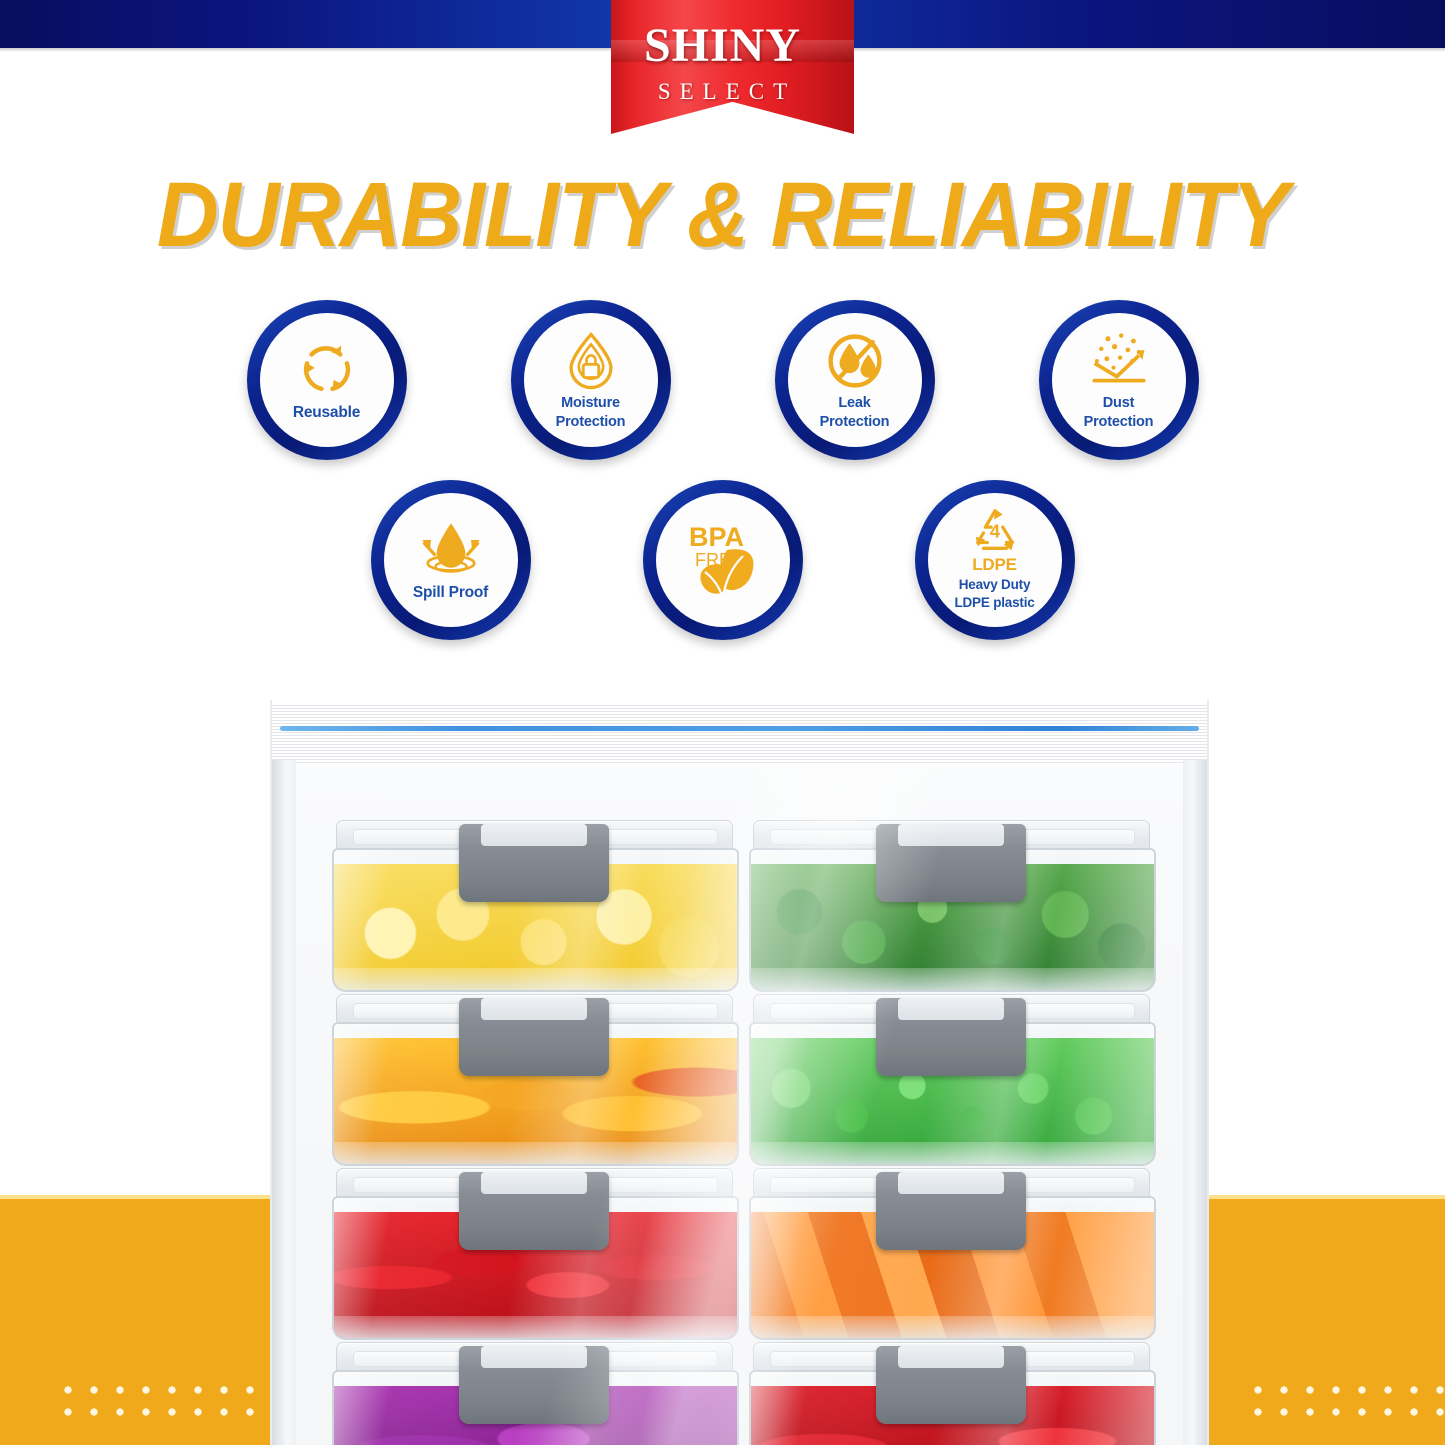  Describe the element at coordinates (994, 584) in the screenshot. I see `badge-label-line1: Heavy Duty` at that location.